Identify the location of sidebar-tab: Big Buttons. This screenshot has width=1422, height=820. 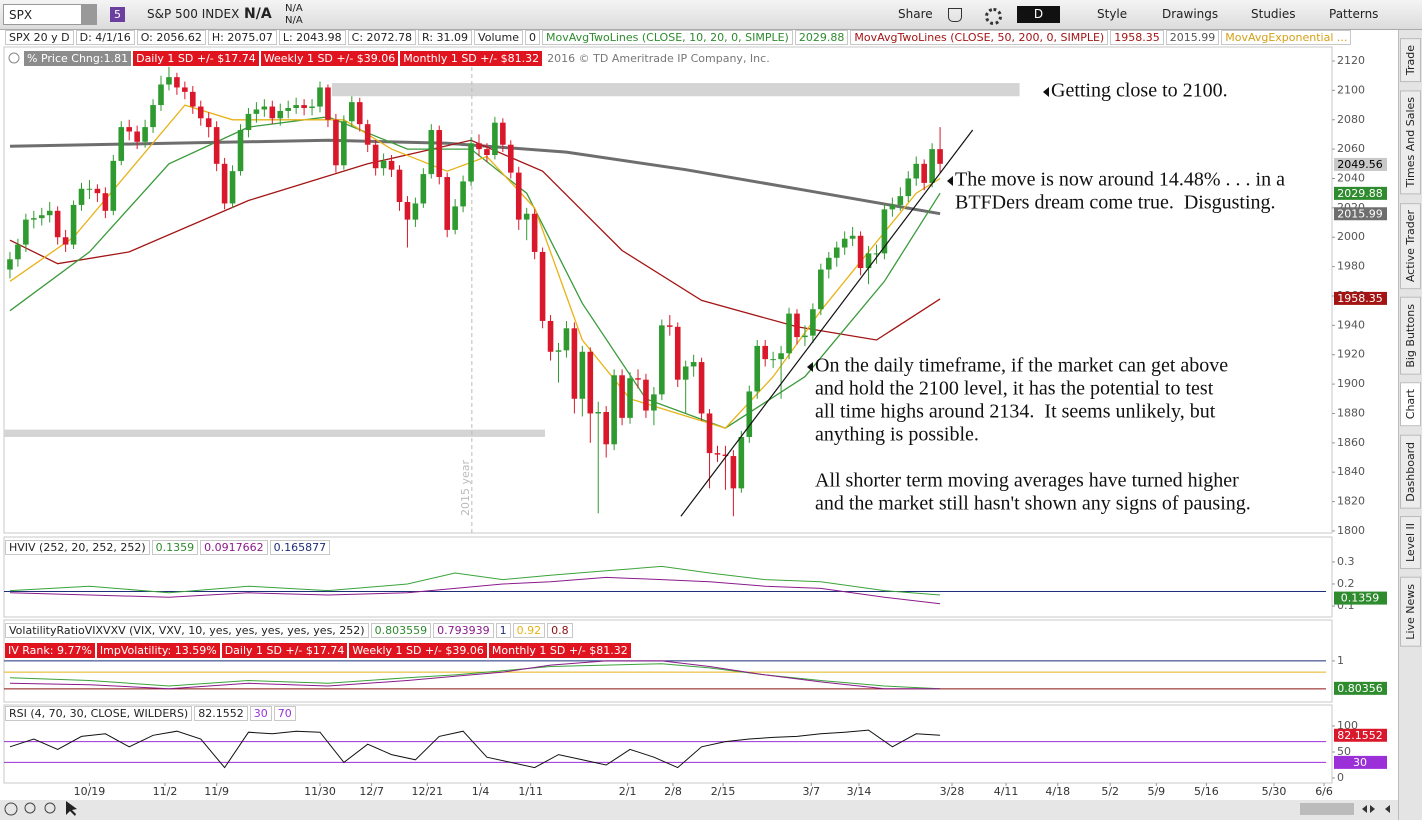
(1410, 335).